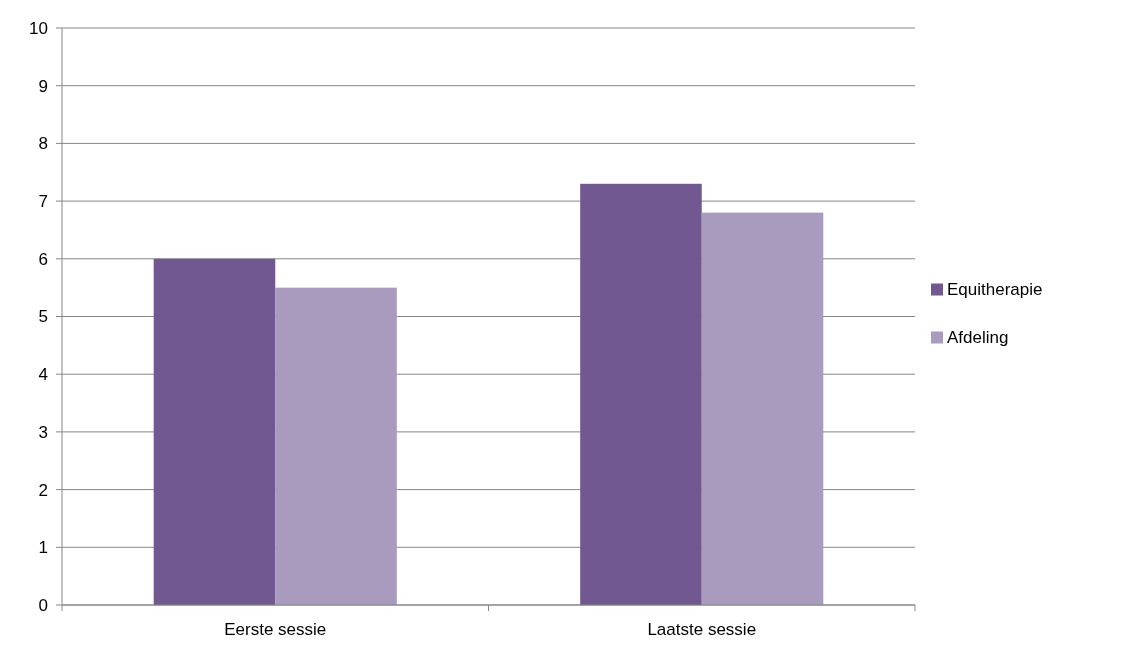 This screenshot has height=648, width=1121. Describe the element at coordinates (995, 290) in the screenshot. I see `legend-label: Equitherapie` at that location.